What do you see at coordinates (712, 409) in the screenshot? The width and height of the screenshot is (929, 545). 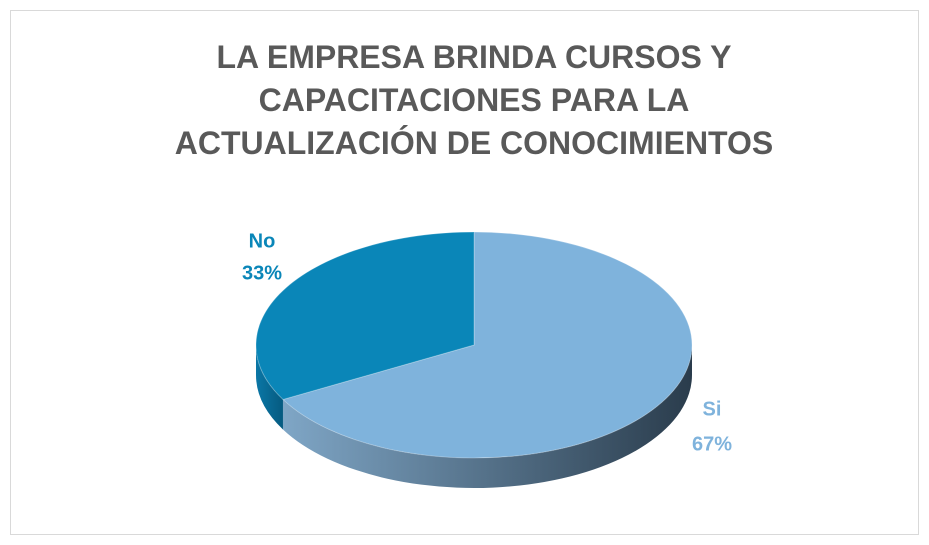 I see `slice-label: Si` at bounding box center [712, 409].